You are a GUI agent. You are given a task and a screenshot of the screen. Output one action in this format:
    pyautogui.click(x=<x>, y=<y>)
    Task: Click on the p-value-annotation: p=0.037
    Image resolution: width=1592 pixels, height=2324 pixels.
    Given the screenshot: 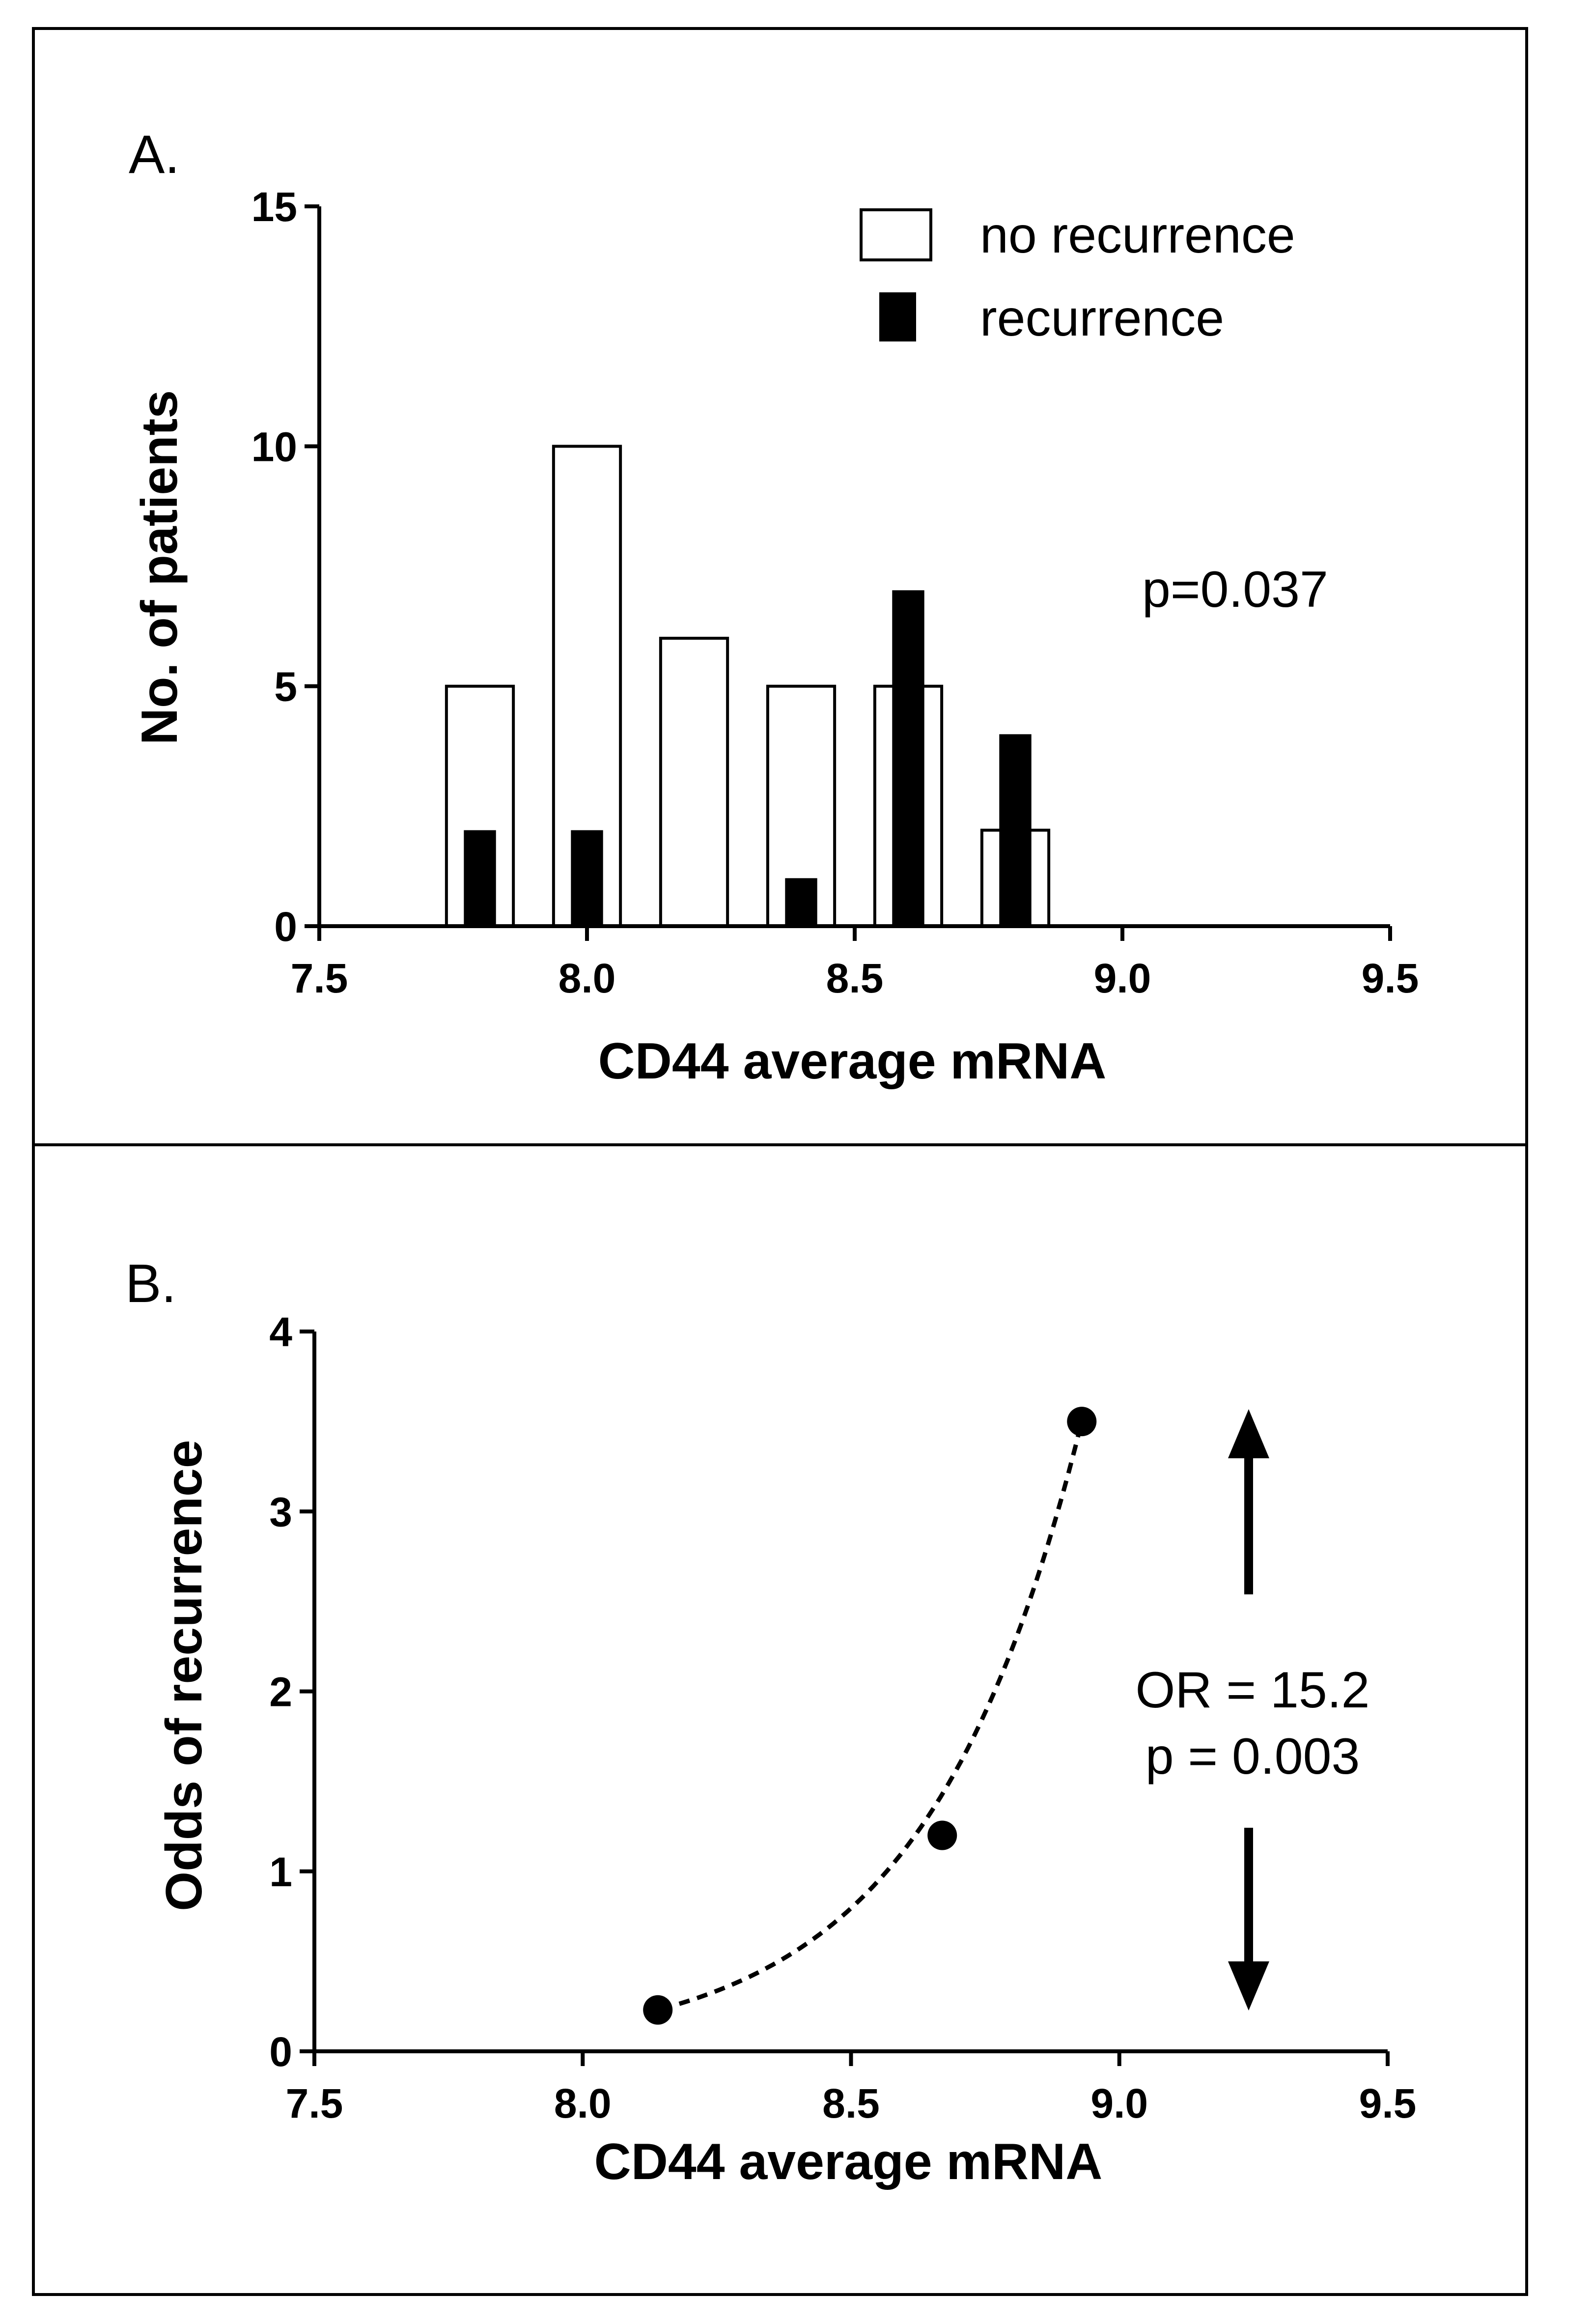 What is the action you would take?
    pyautogui.click(x=1235, y=589)
    